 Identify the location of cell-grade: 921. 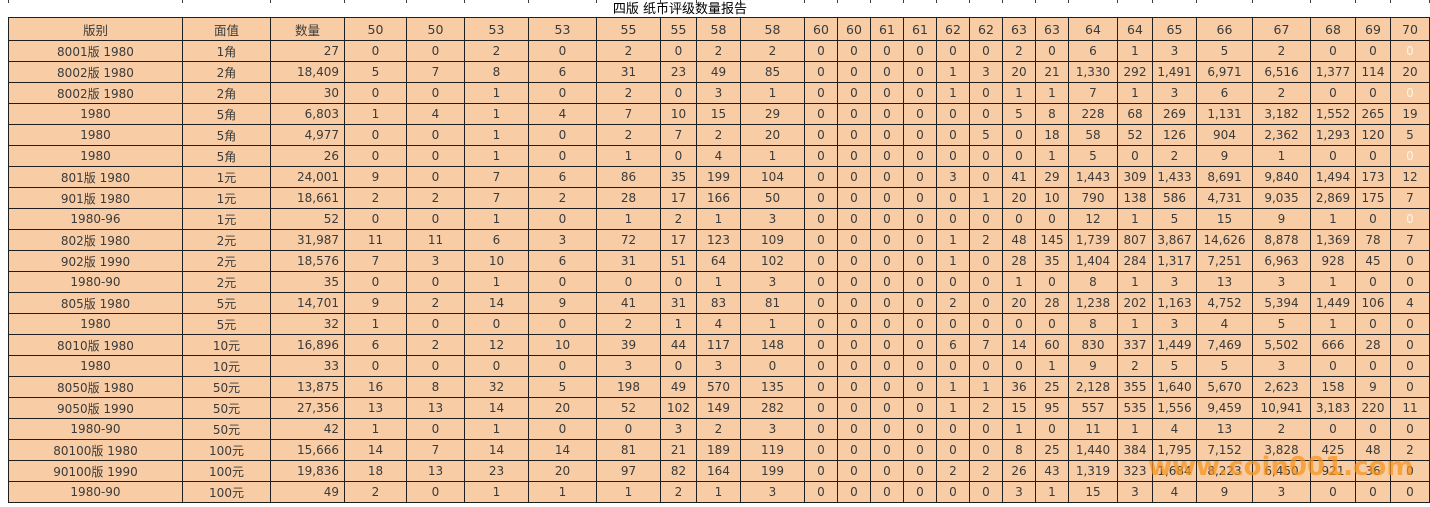
(1333, 471).